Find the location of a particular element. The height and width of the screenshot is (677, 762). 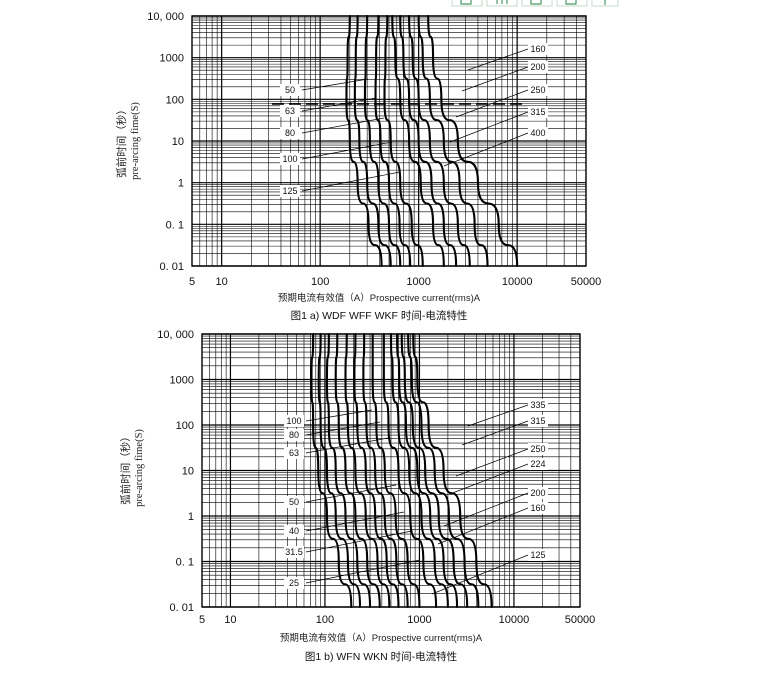

y-tick-label: 1 is located at coordinates (181, 184).